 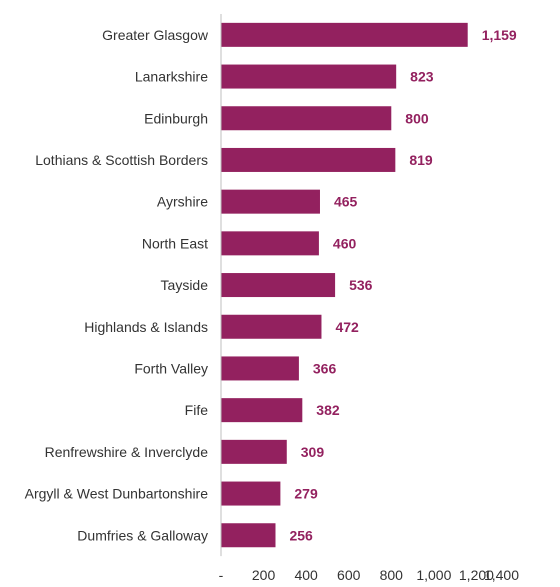 What do you see at coordinates (347, 327) in the screenshot?
I see `value-label: 472` at bounding box center [347, 327].